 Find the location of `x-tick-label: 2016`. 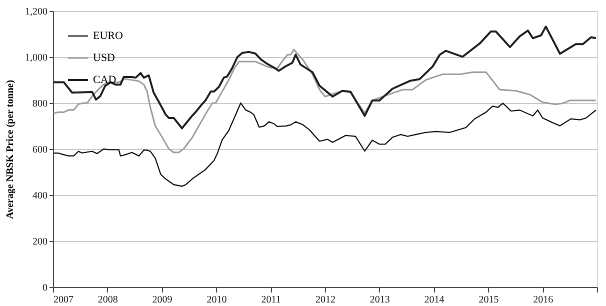

x-tick-label: 2016 is located at coordinates (543, 300).